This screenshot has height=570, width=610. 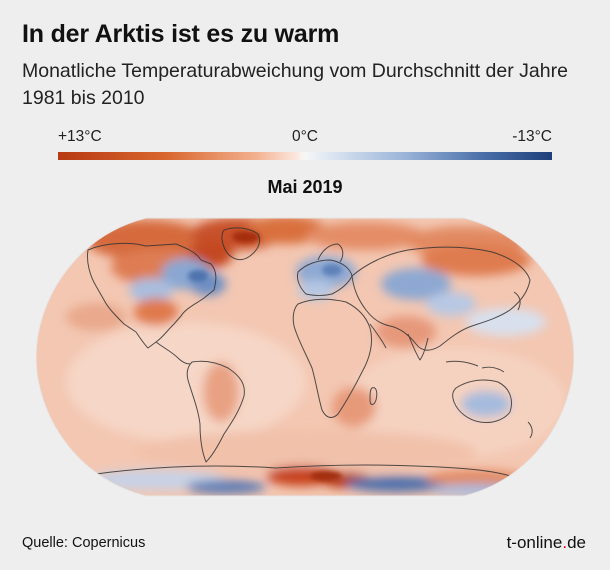 I want to click on brand-main: t-online, so click(x=534, y=542).